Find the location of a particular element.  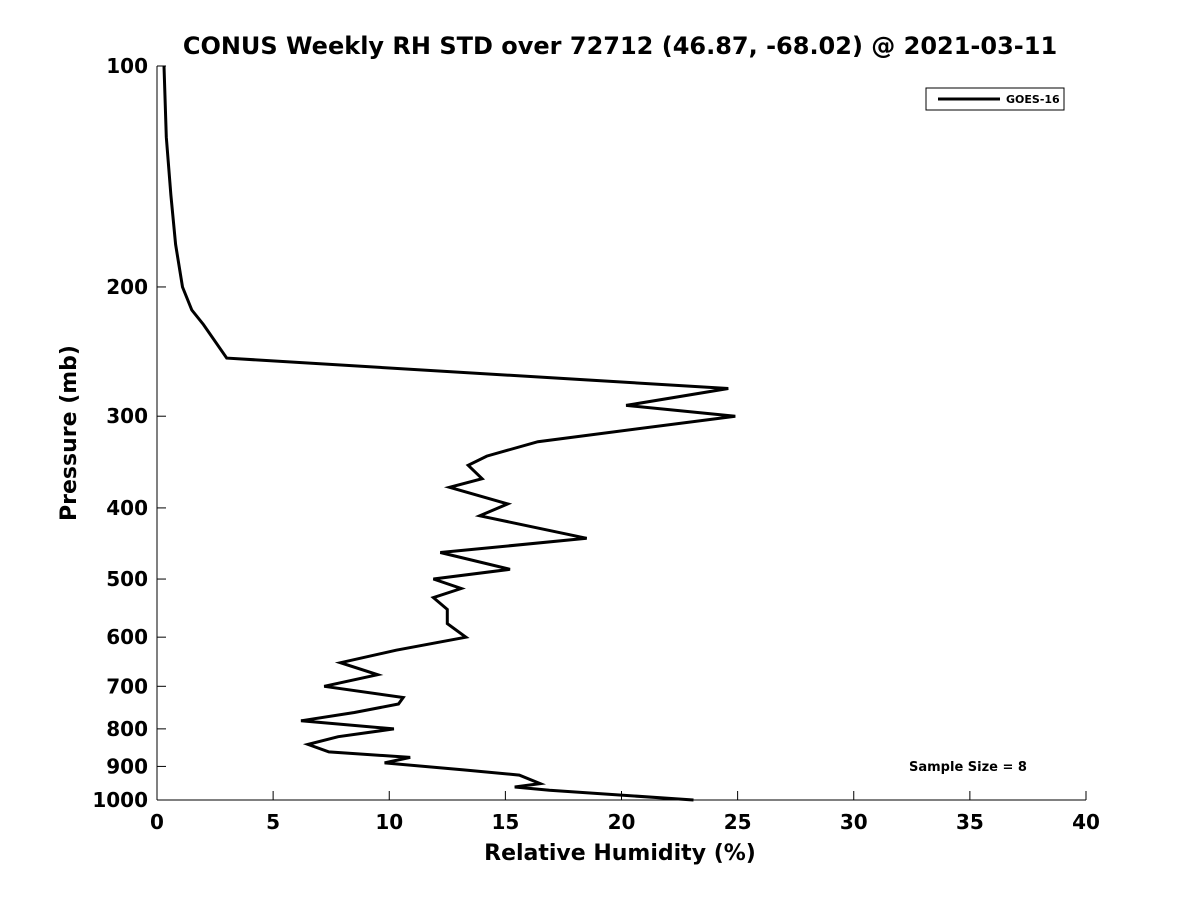

x-tick-label: 35 is located at coordinates (970, 822).